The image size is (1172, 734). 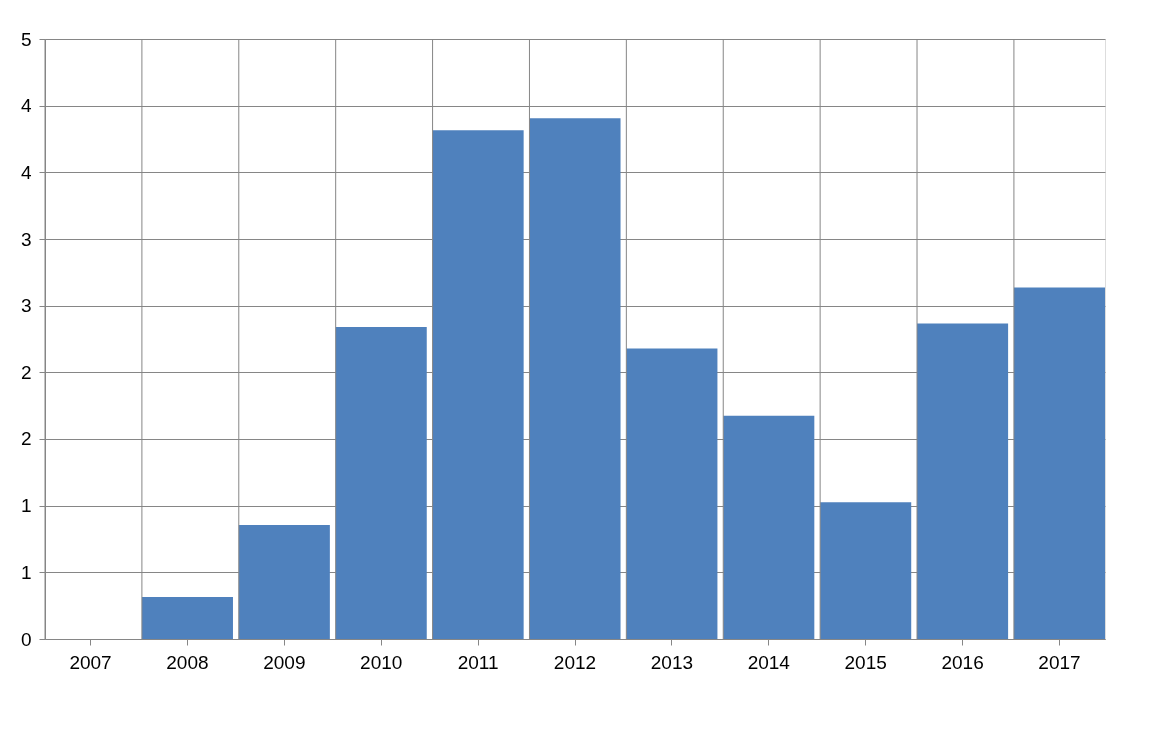 What do you see at coordinates (381, 662) in the screenshot?
I see `x-tick-label: 2010` at bounding box center [381, 662].